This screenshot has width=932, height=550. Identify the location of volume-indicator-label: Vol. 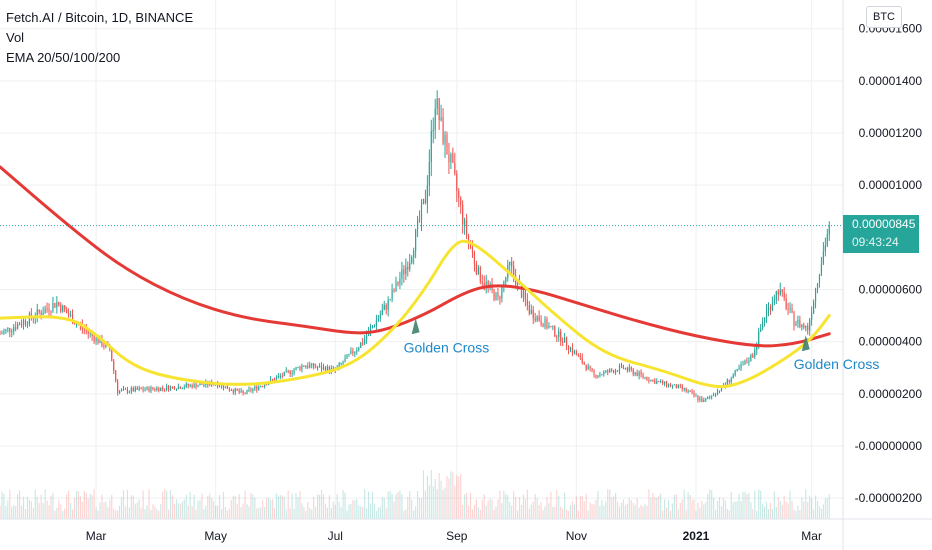
(15, 37).